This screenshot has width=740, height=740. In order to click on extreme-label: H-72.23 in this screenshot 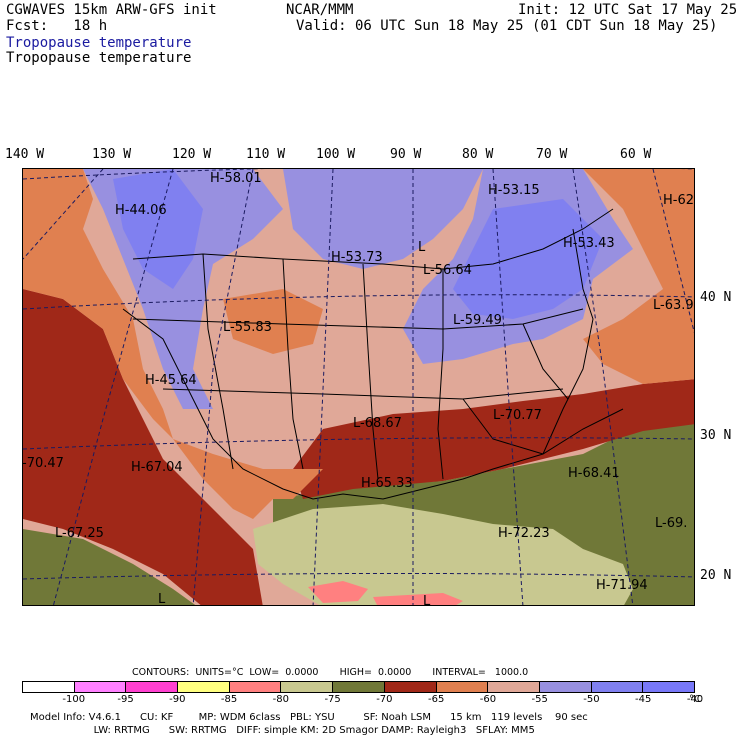, I will do `click(524, 533)`.